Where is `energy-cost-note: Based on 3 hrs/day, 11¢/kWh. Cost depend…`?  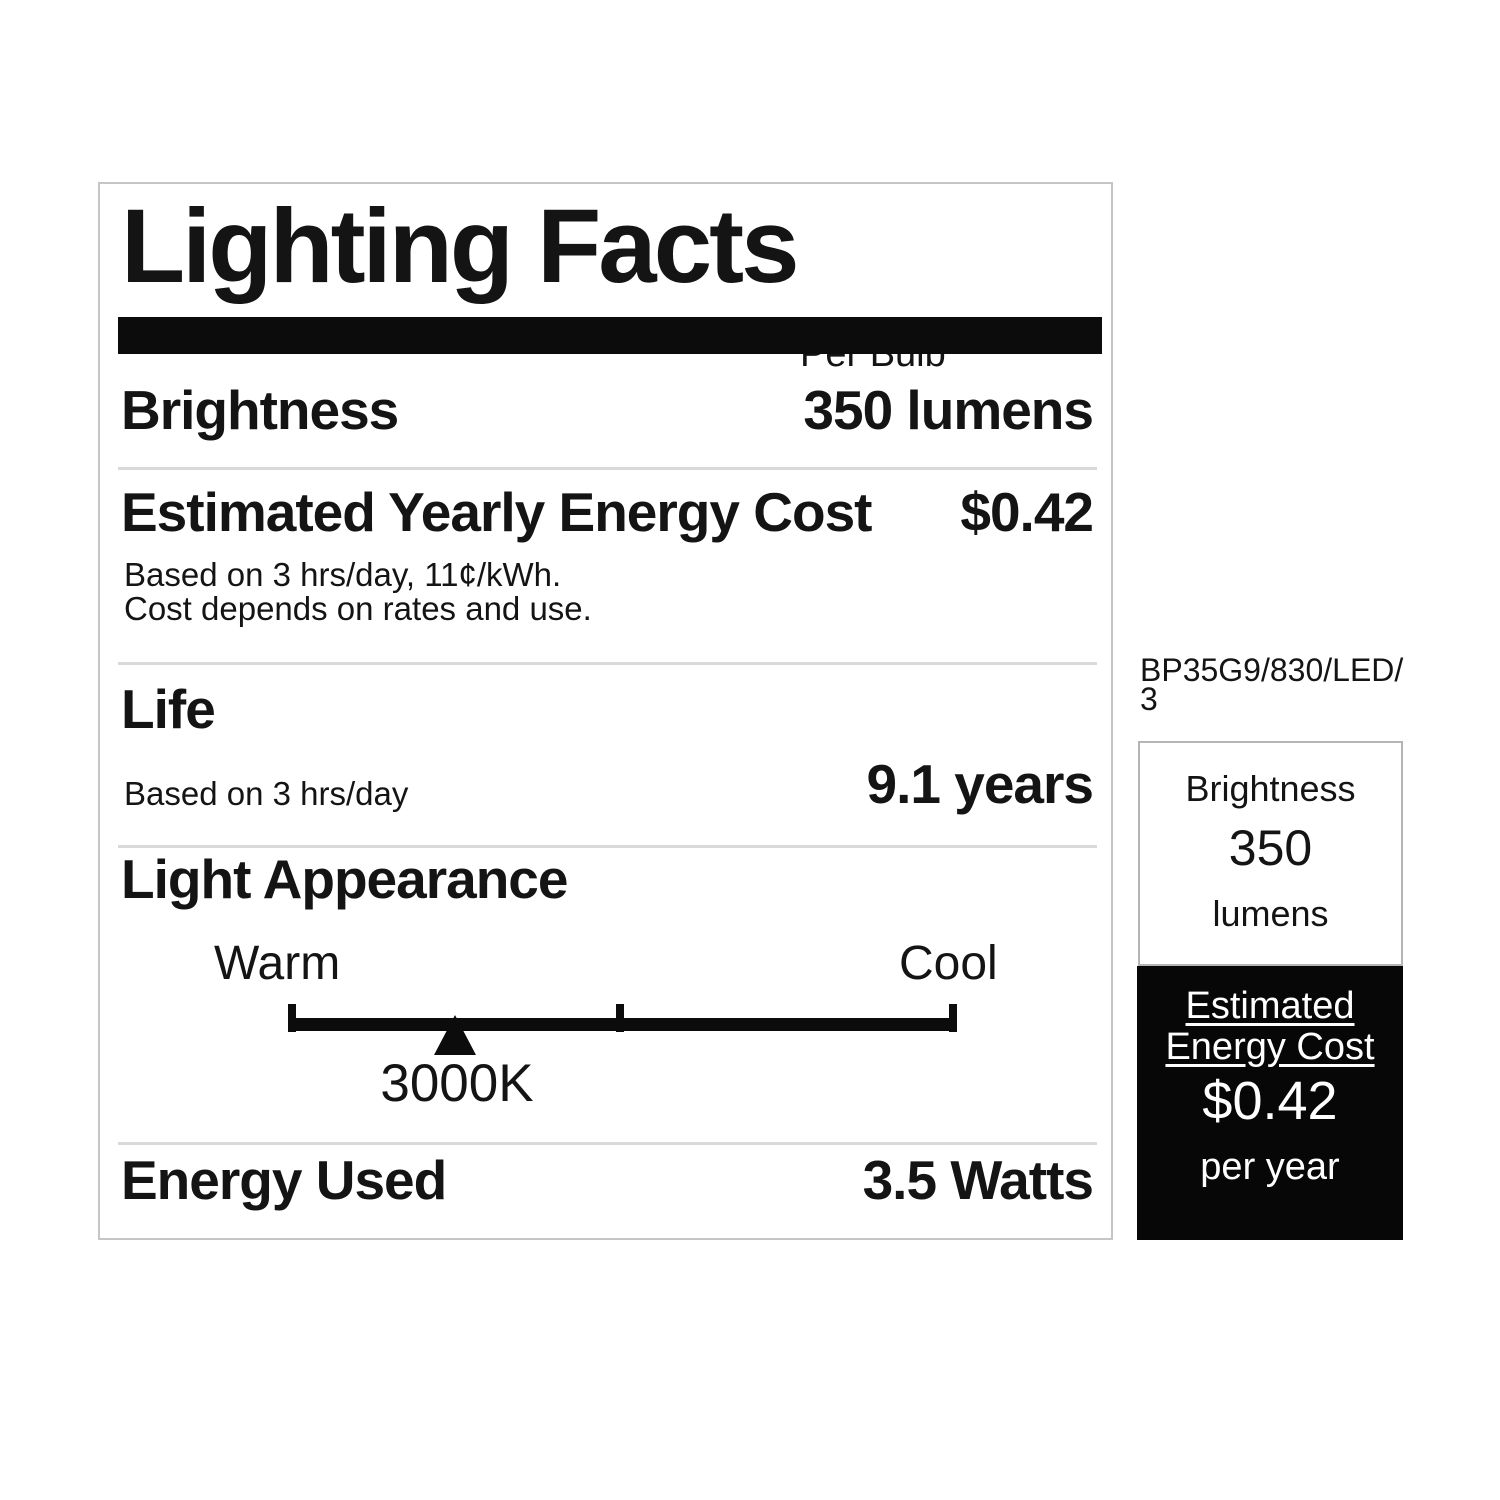 energy-cost-note: Based on 3 hrs/day, 11¢/kWh. Cost depend… is located at coordinates (358, 592).